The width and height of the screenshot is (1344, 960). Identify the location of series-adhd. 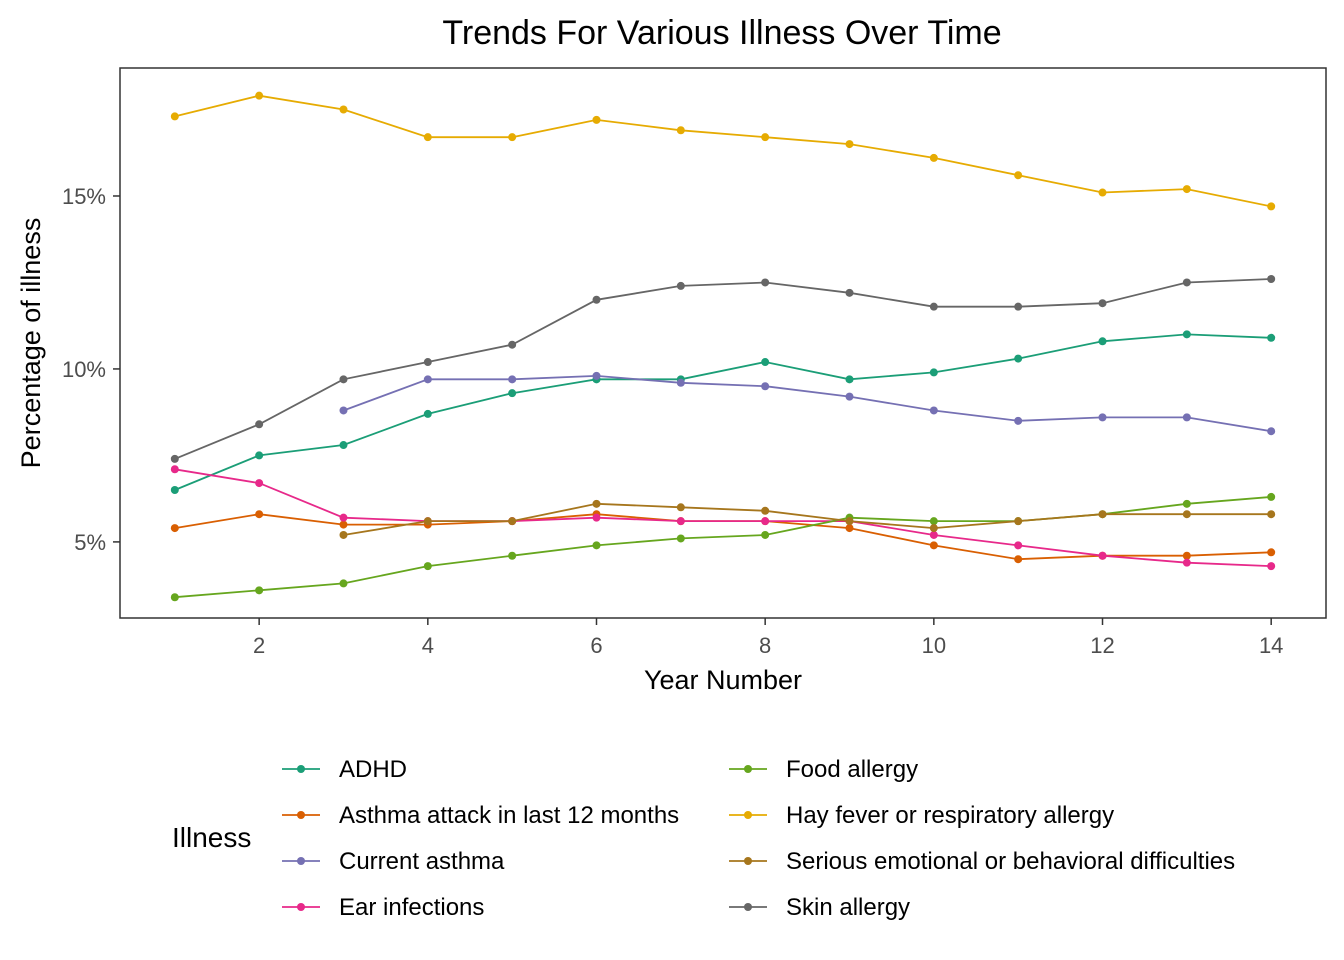
(723, 412).